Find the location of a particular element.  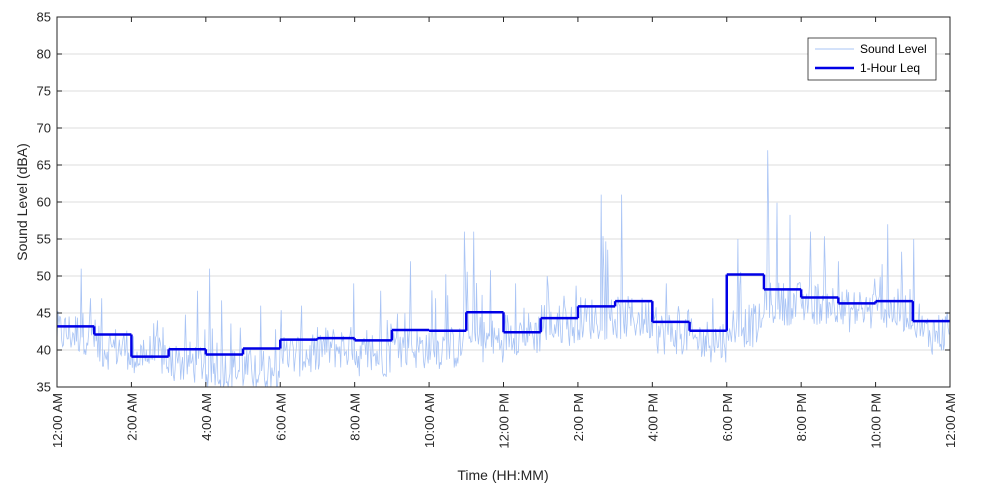

x-axis-title: Time (HH:MM) is located at coordinates (502, 475).